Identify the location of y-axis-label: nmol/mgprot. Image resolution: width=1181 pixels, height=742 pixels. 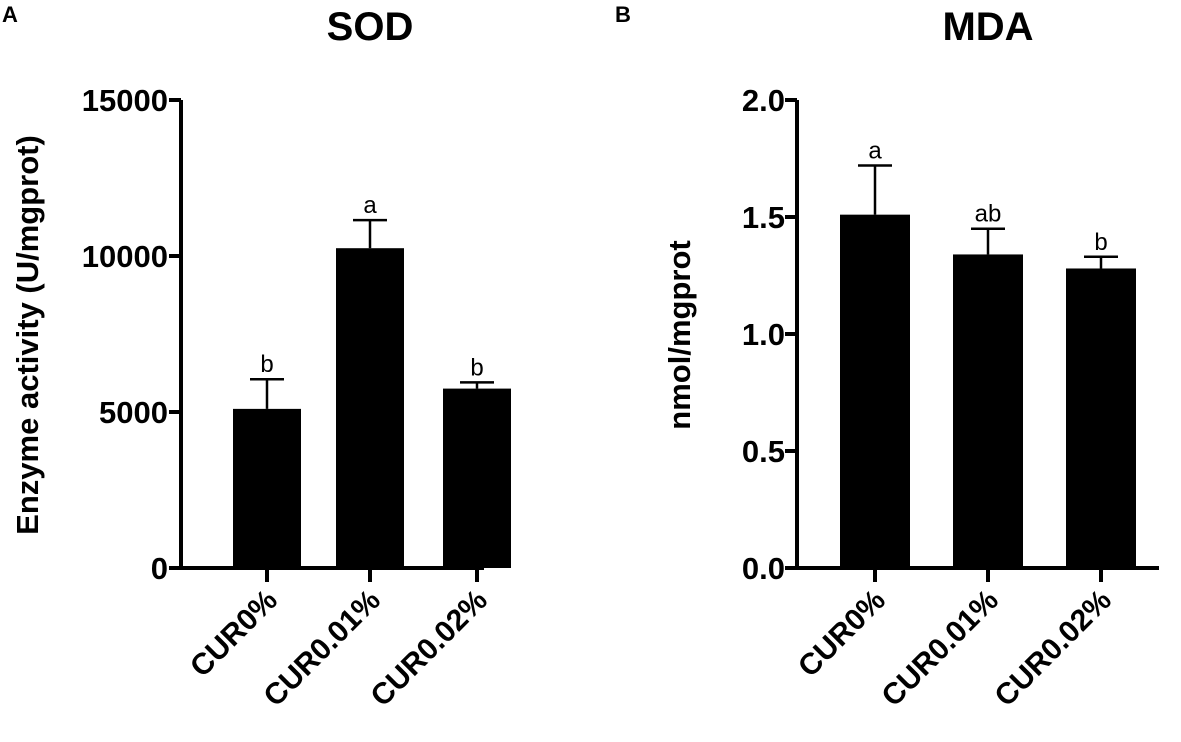
(679, 334).